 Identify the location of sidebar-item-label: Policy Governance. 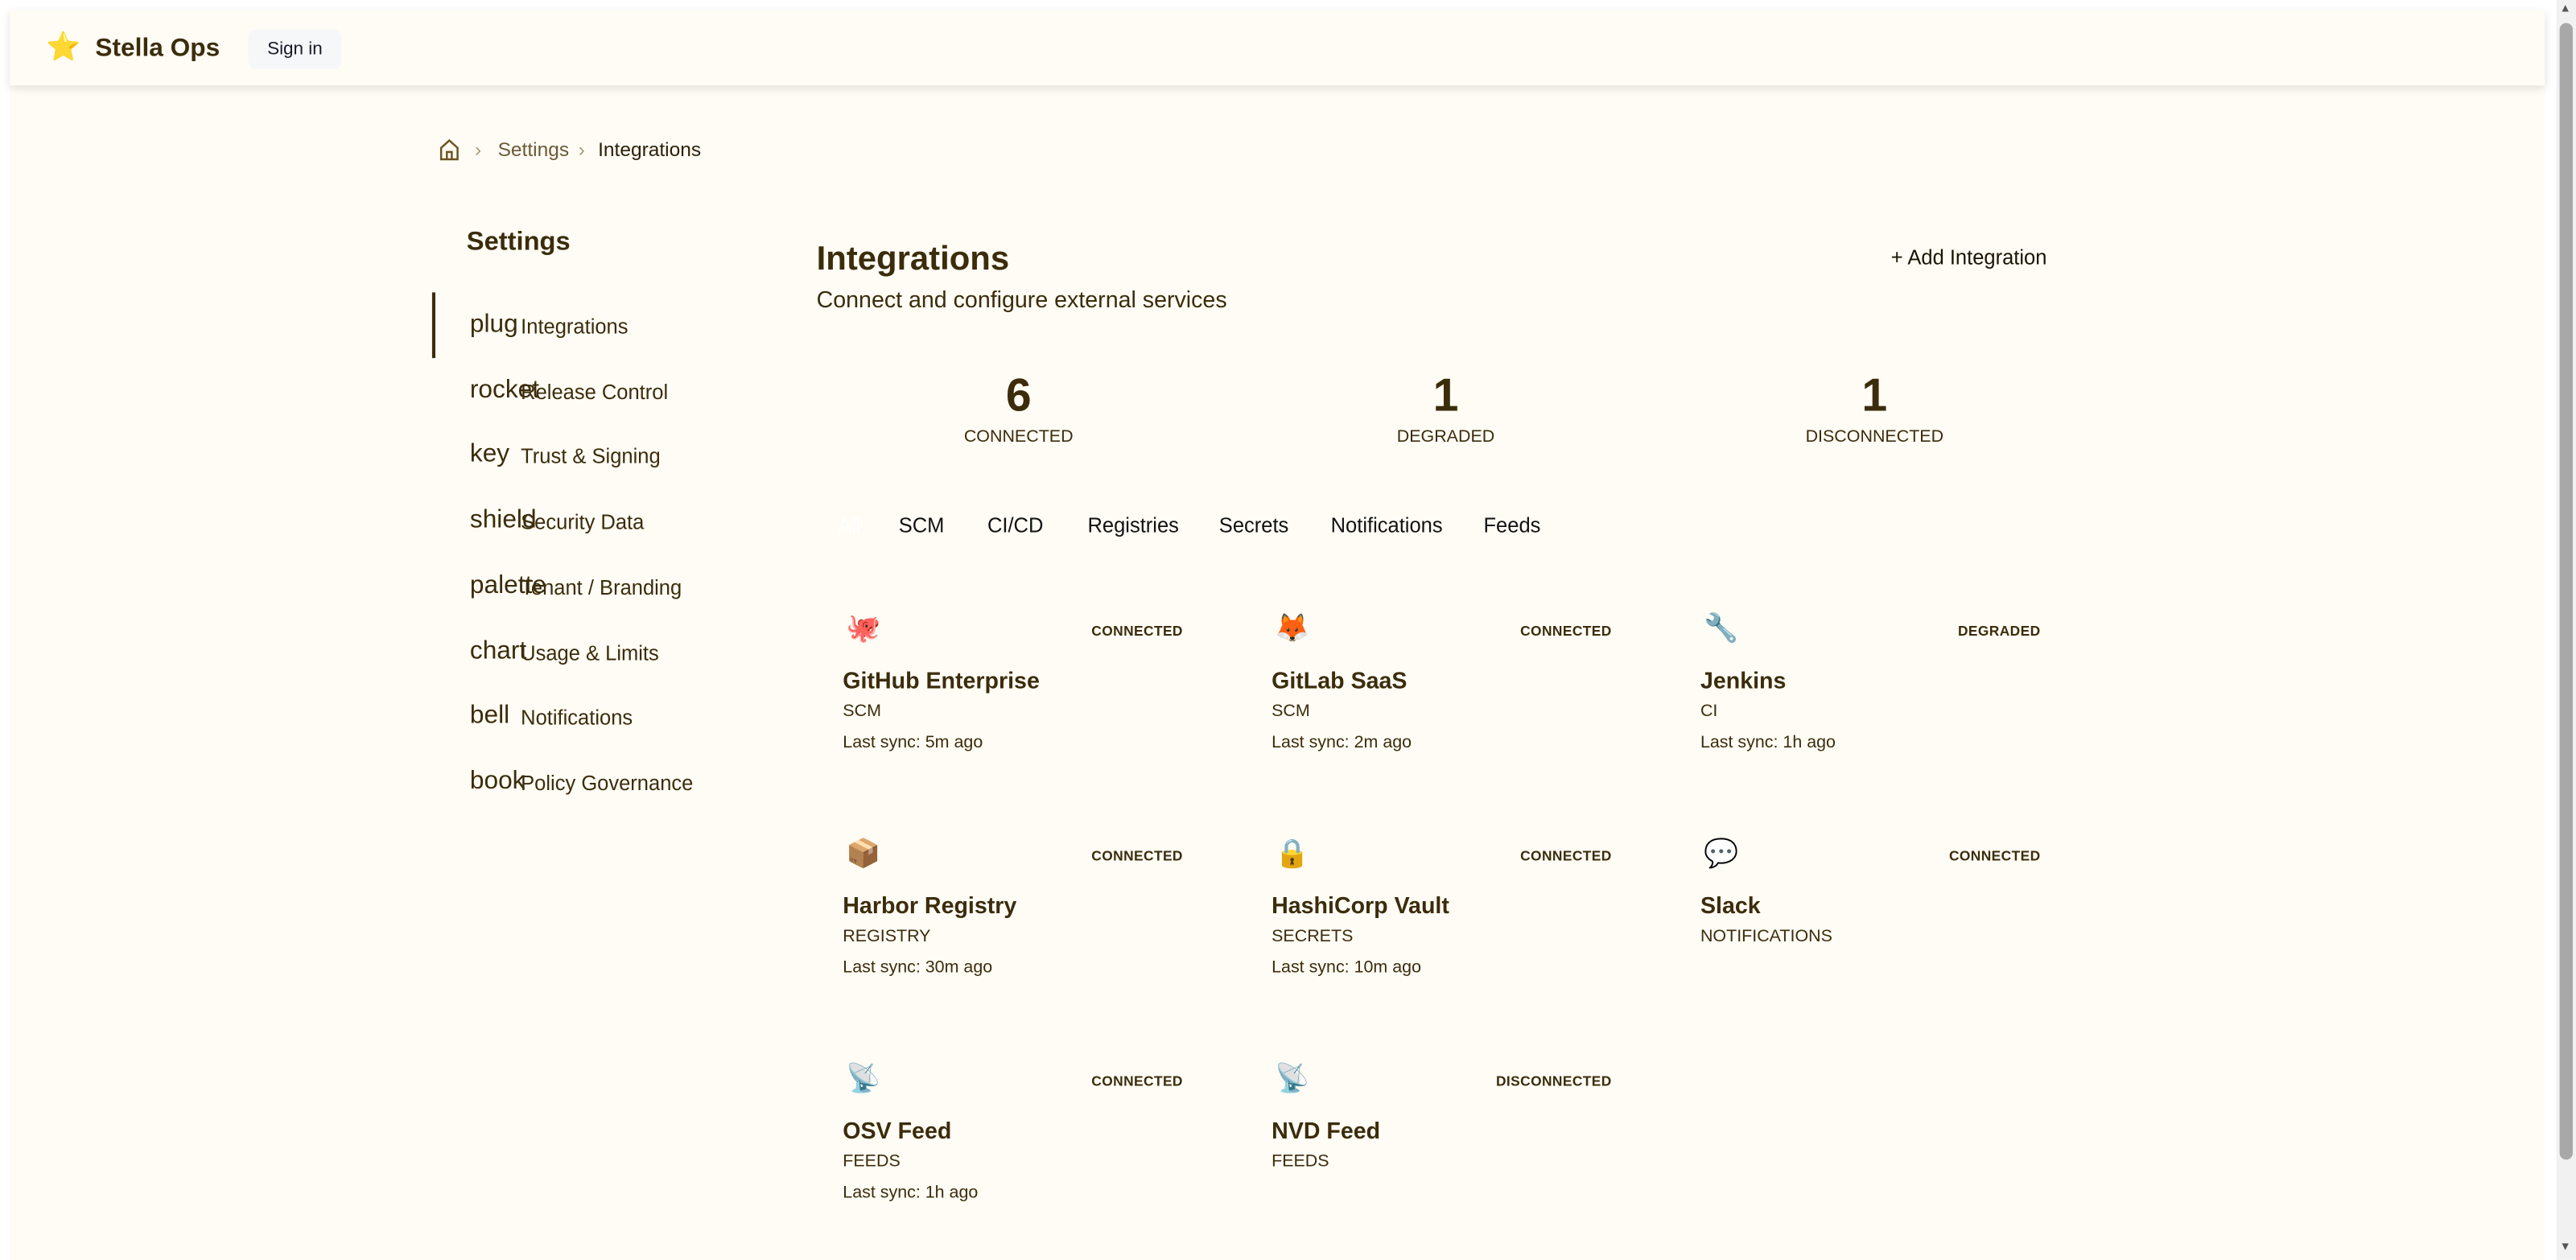
(607, 783).